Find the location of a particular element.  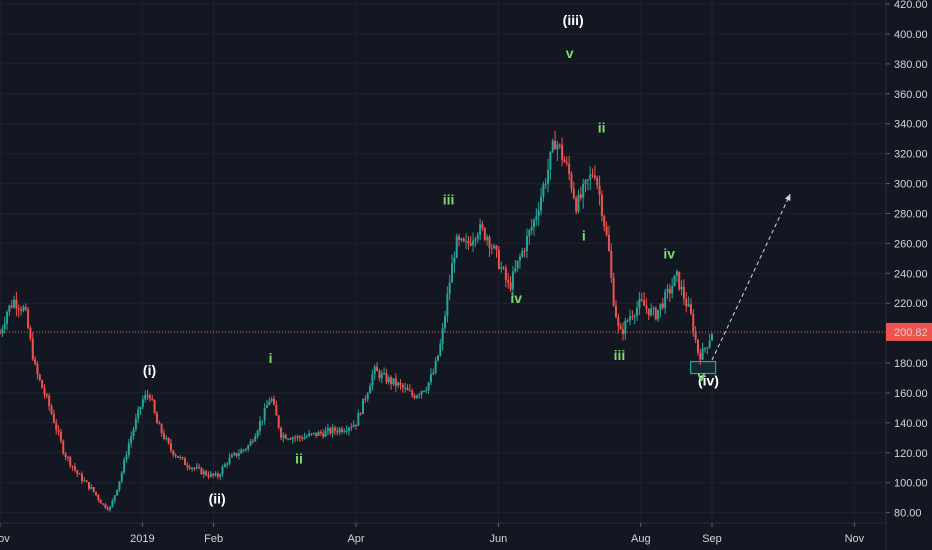

y-tick-label: 300.00 is located at coordinates (911, 185).